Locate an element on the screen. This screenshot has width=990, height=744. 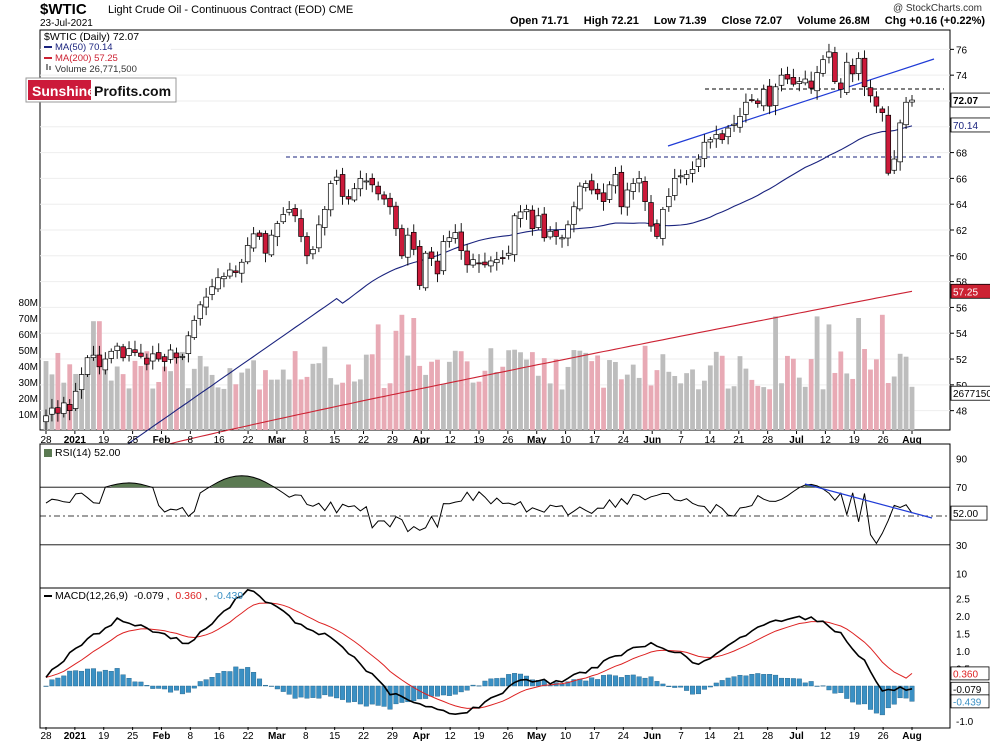
rsi-legend-swatch is located at coordinates (48, 453).